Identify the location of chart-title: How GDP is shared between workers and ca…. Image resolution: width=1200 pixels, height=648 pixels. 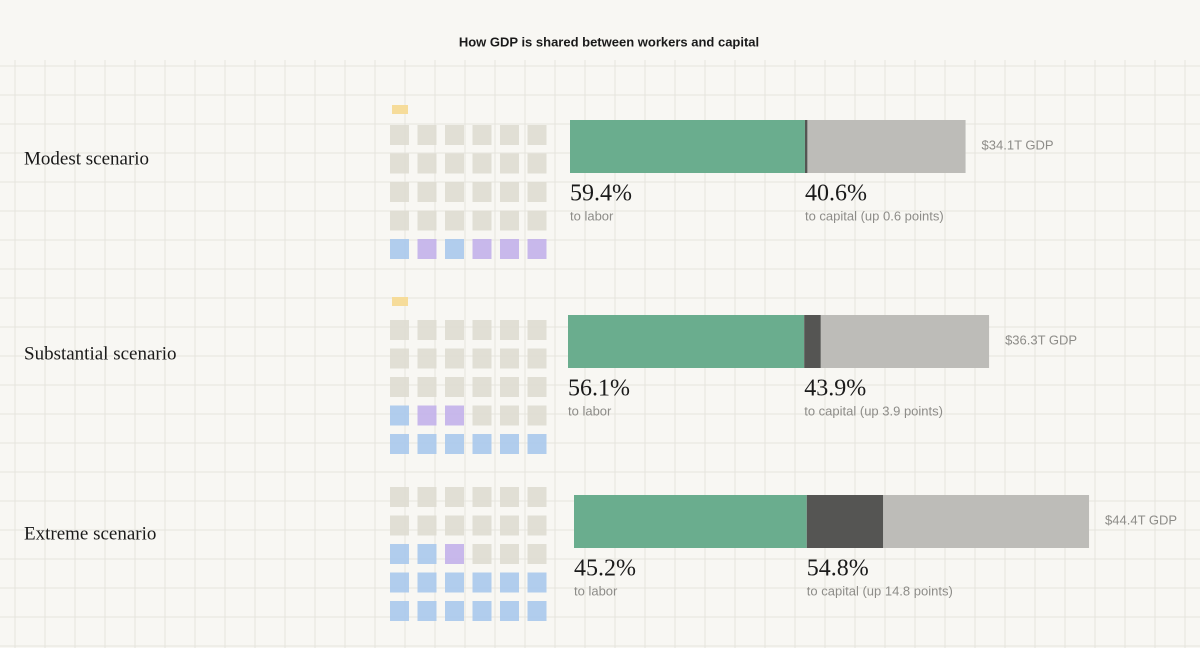
(609, 41).